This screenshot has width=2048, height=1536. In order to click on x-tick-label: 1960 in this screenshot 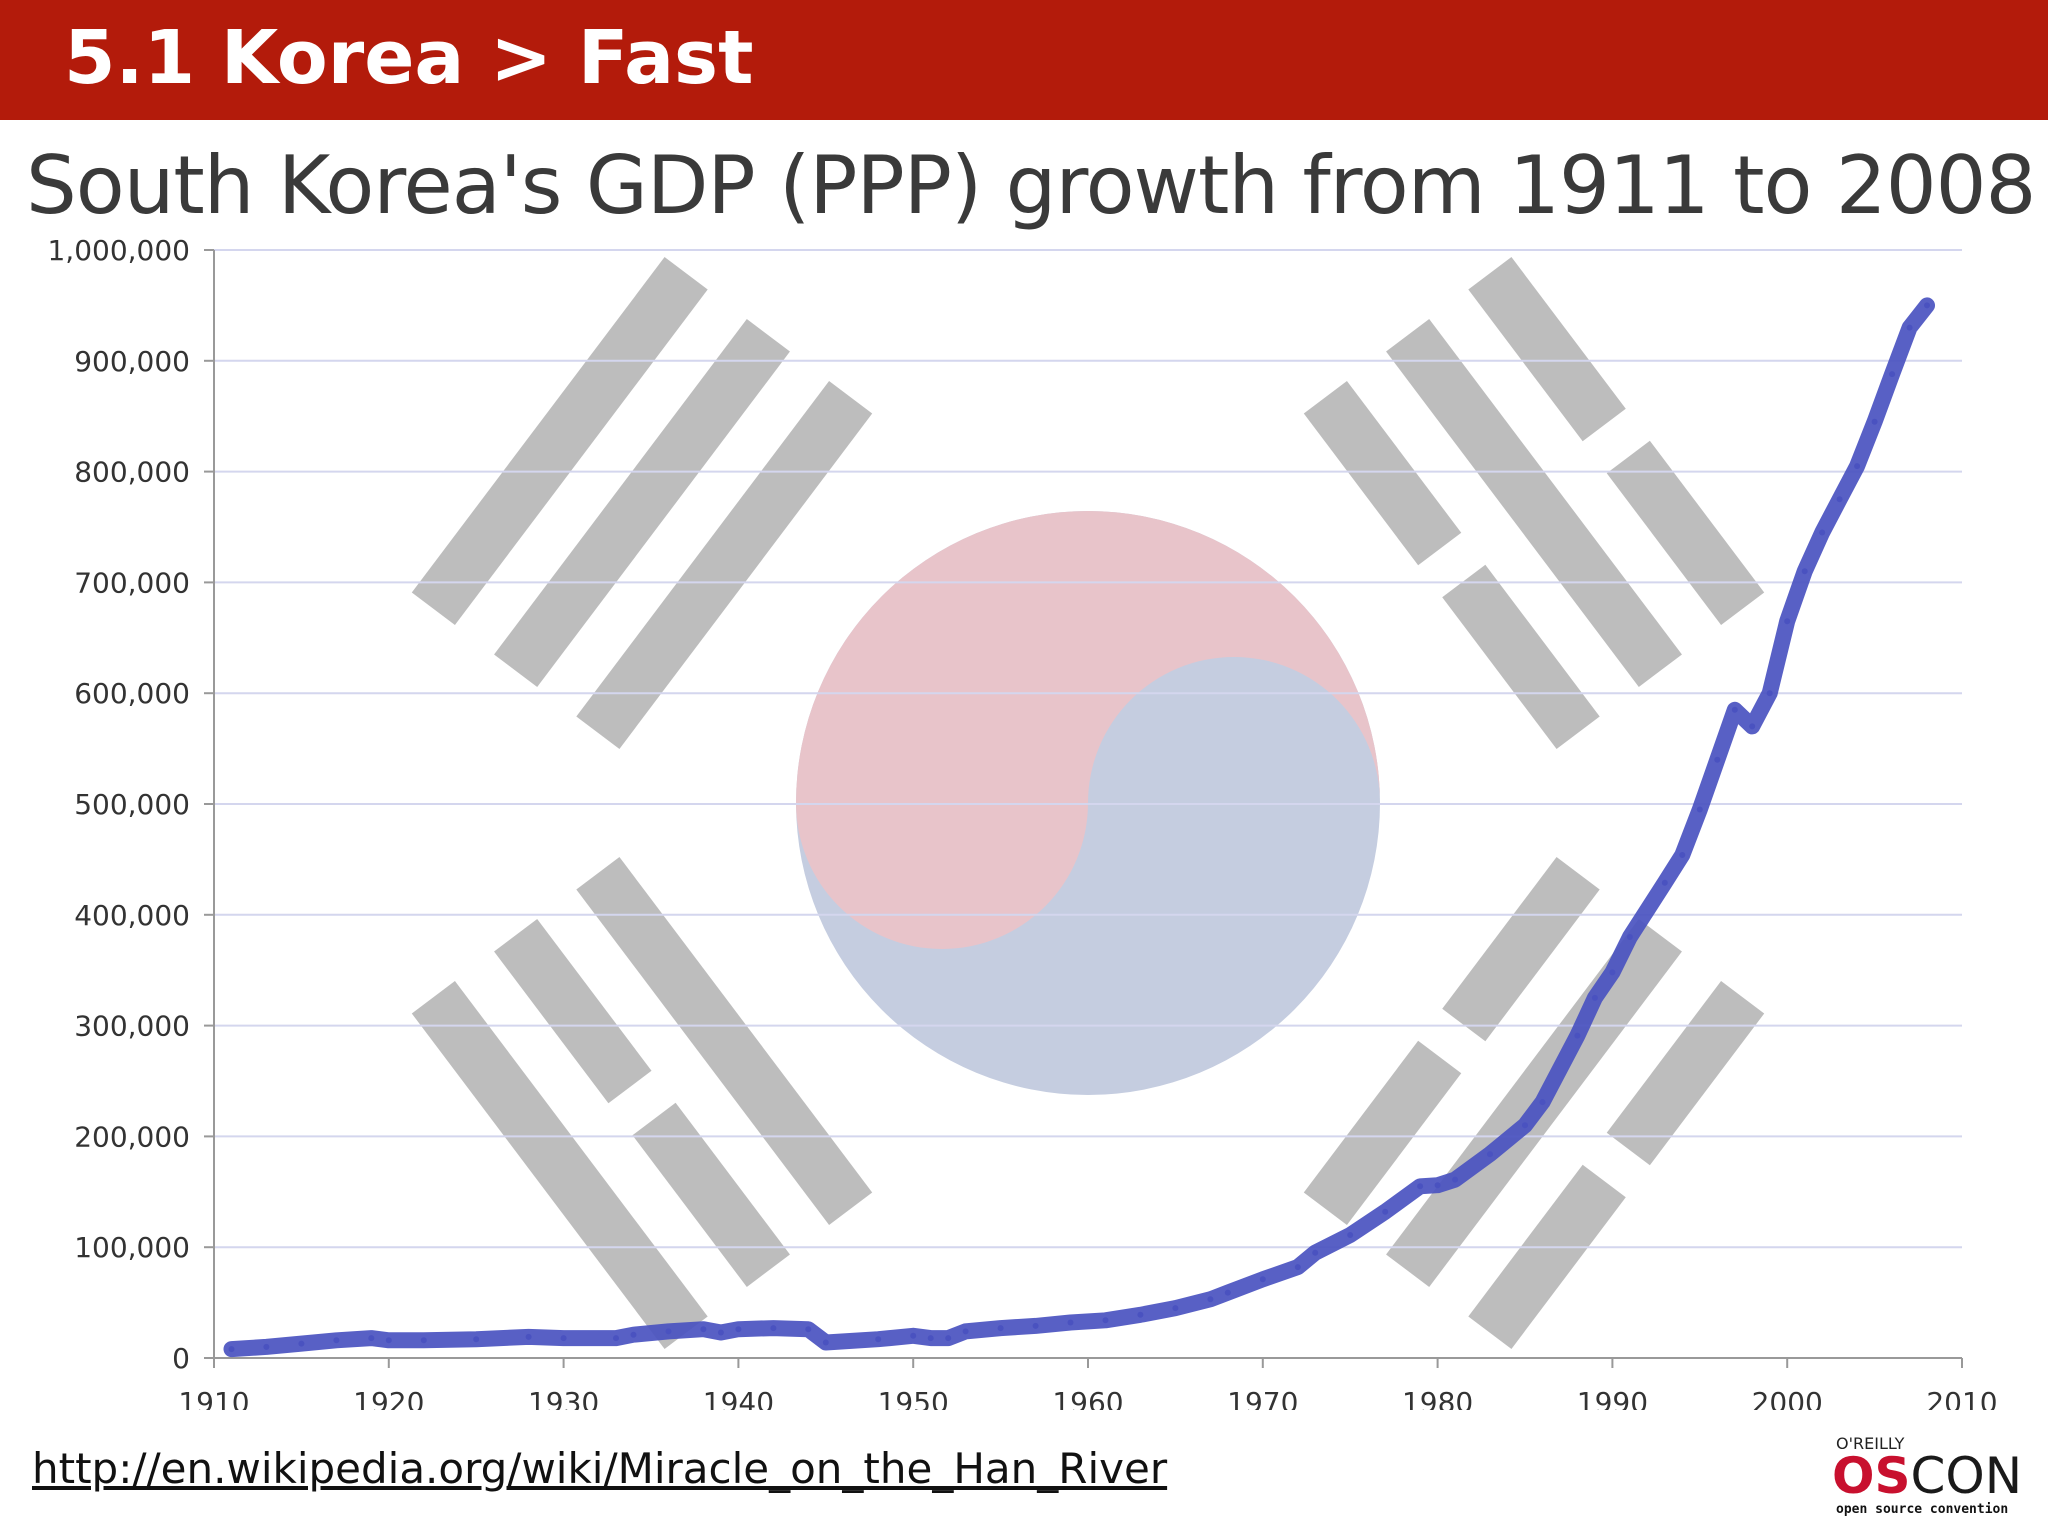, I will do `click(1087, 1398)`.